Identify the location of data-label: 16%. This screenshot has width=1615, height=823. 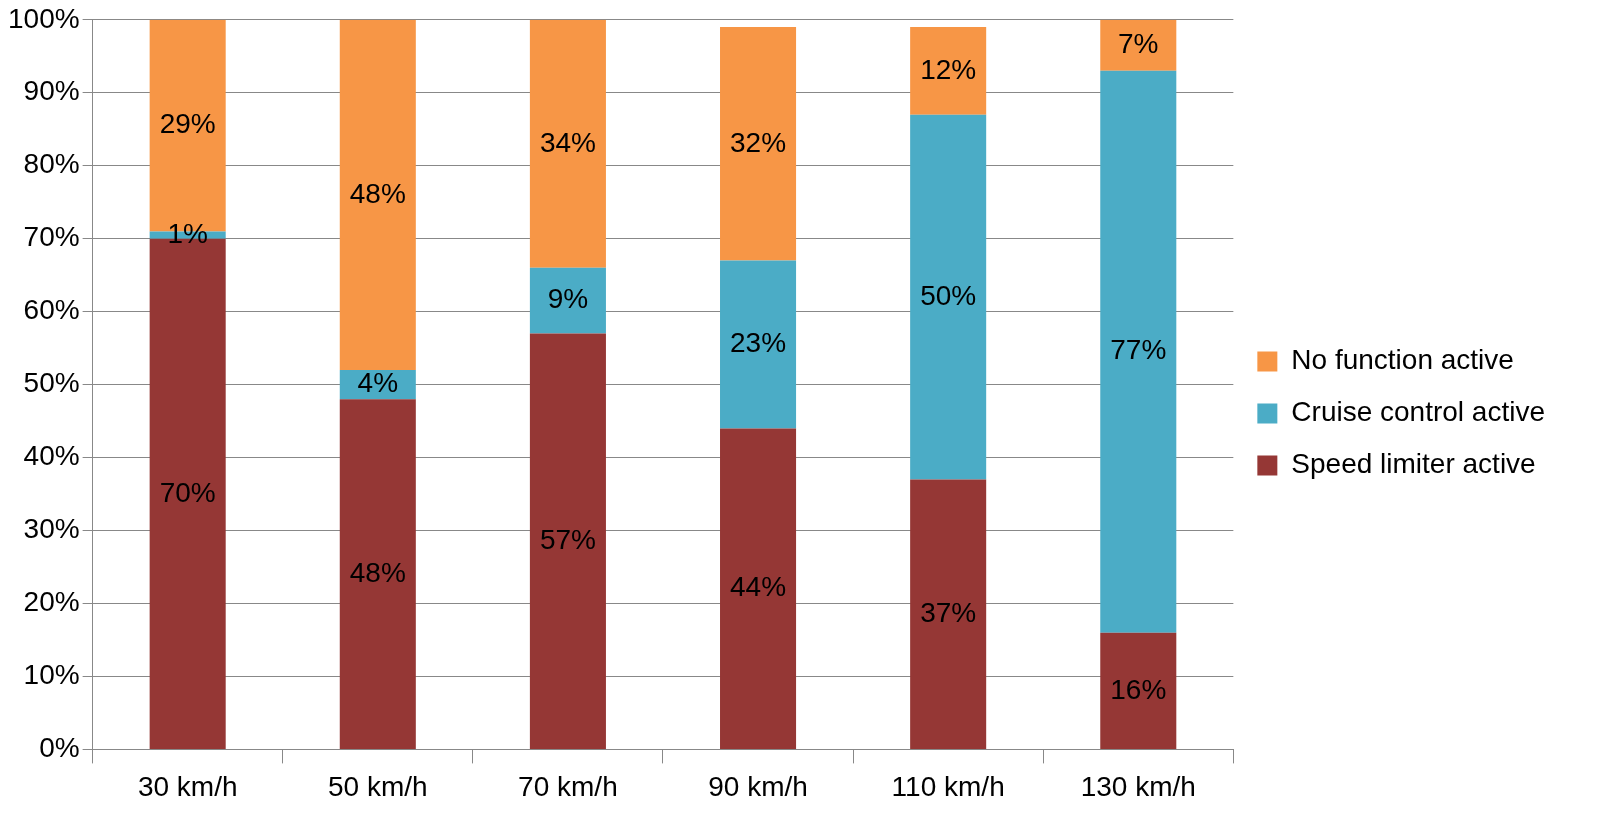
(1138, 689).